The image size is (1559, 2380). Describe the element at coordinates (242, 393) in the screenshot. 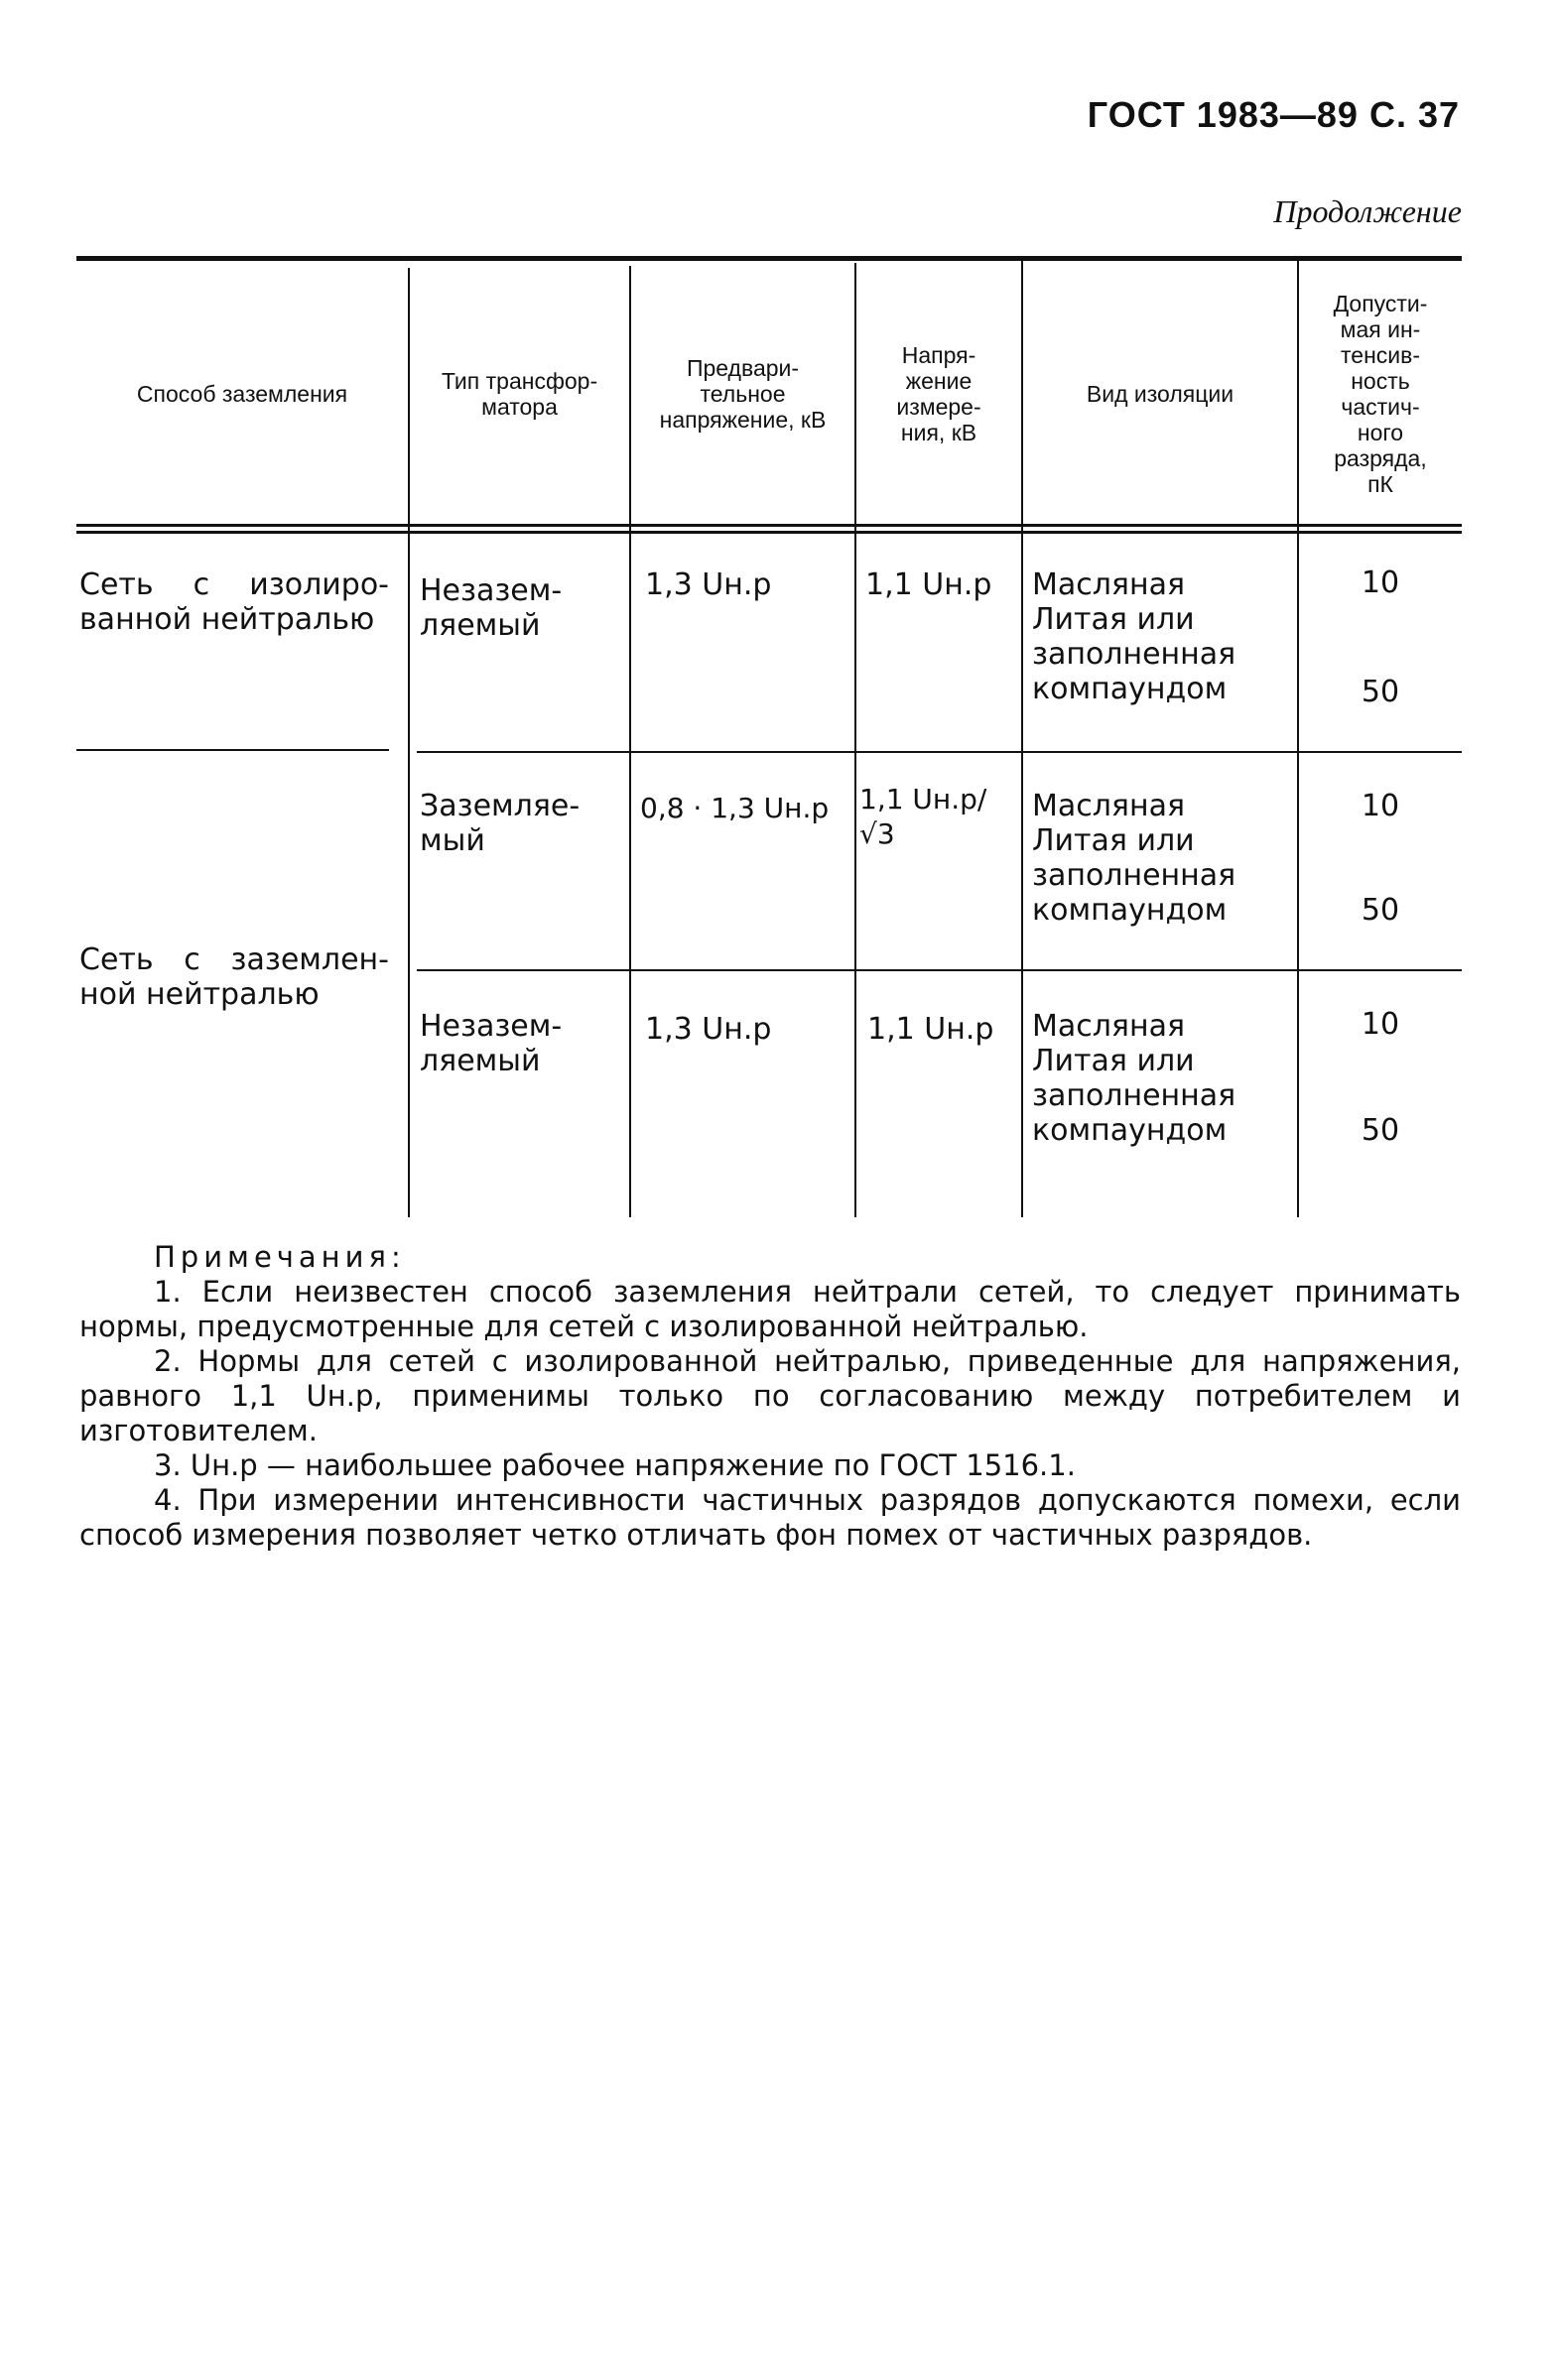

I see `column-header: Способ заземления` at that location.